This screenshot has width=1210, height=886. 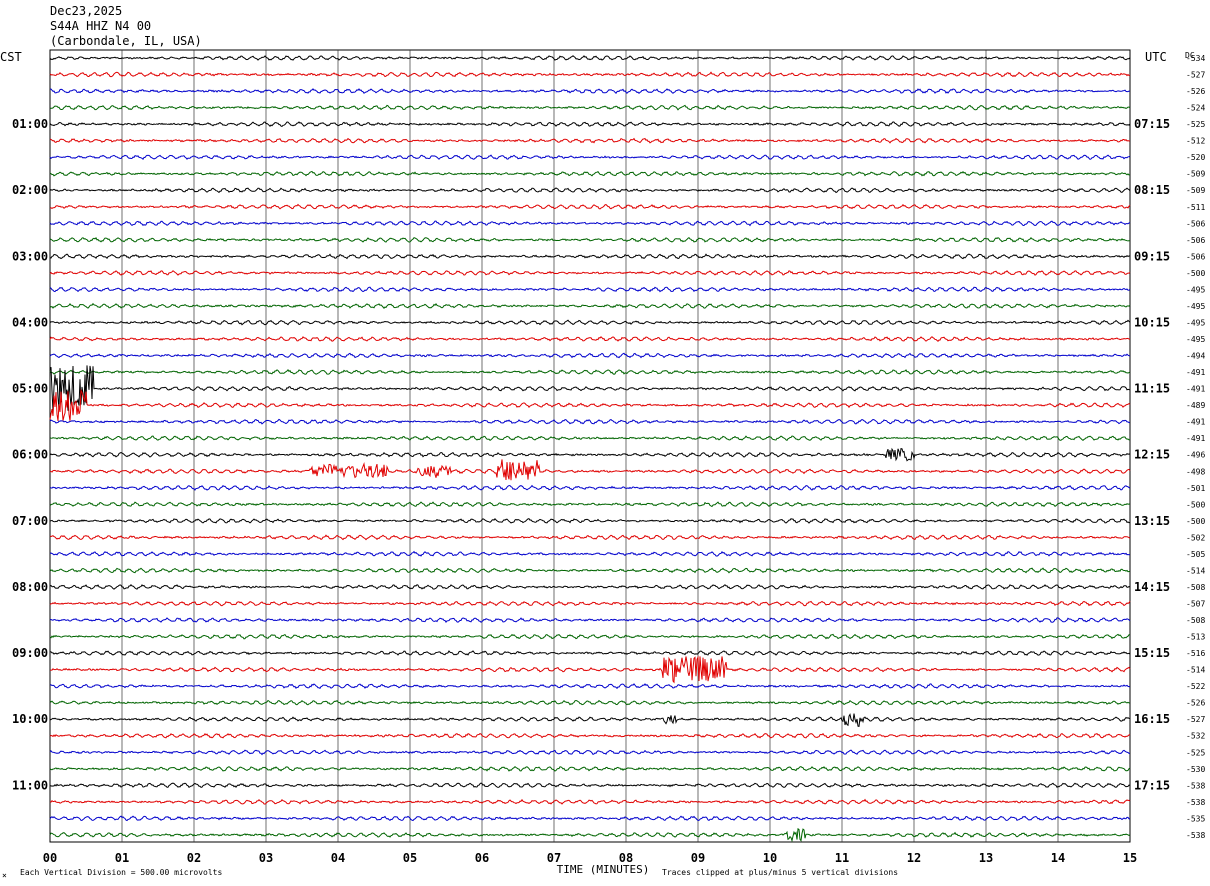 I want to click on right-hour-label: 17:15, so click(x=1152, y=785).